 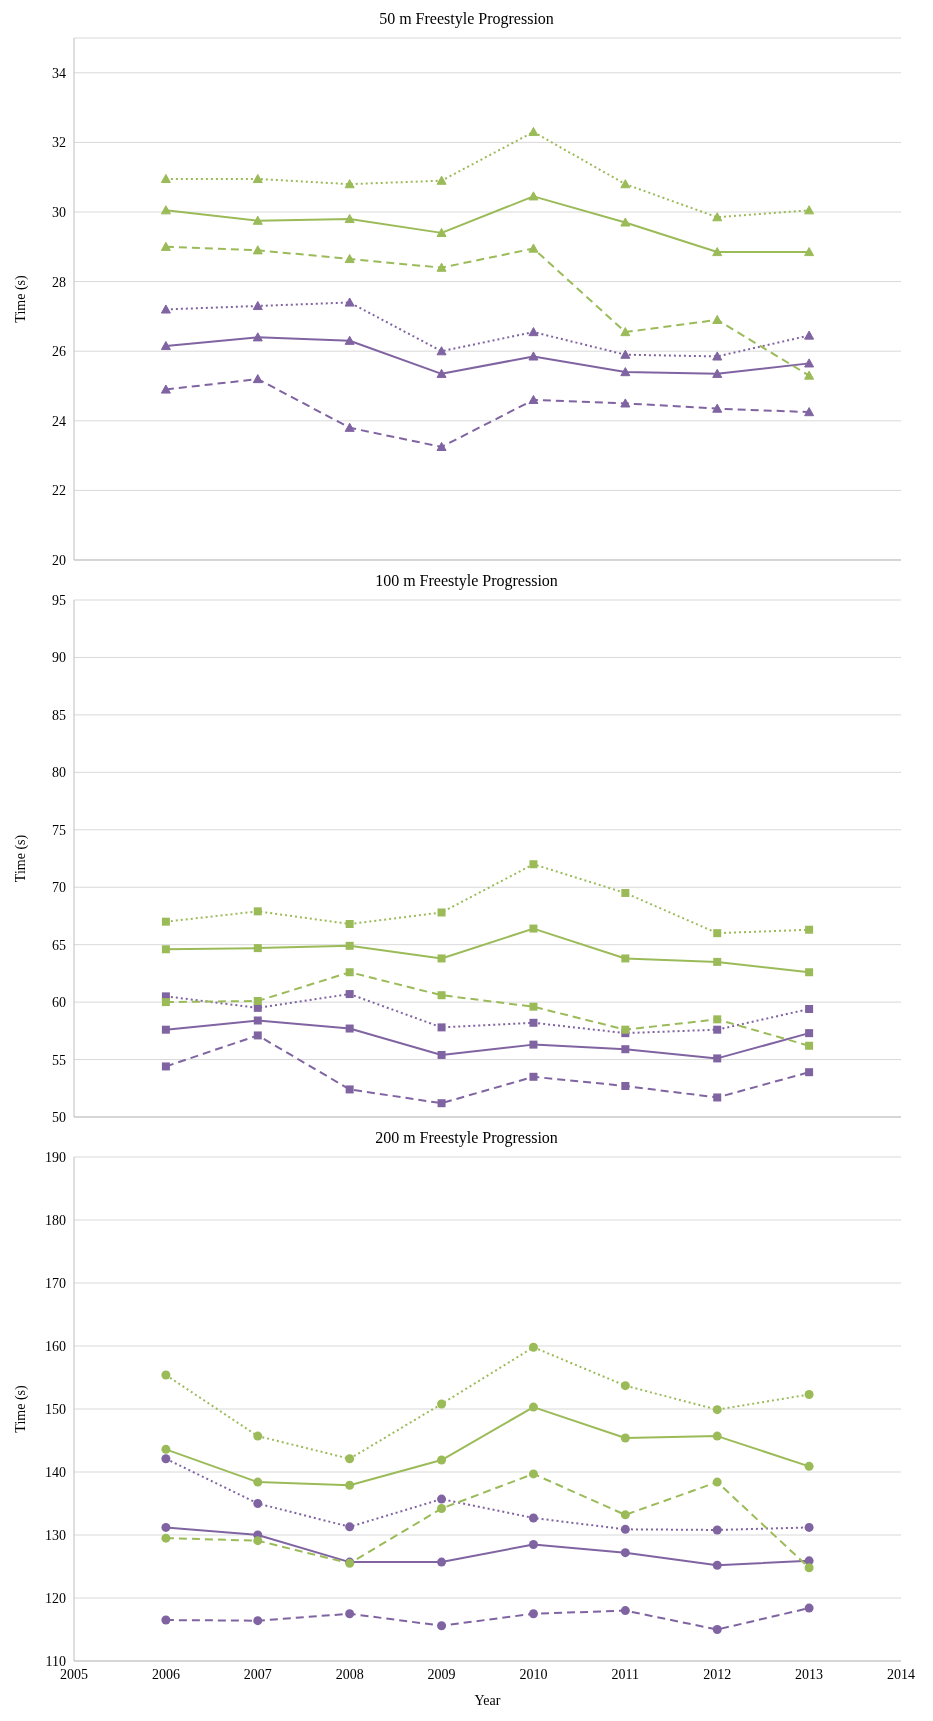 What do you see at coordinates (59, 888) in the screenshot?
I see `y-tick-label: 70` at bounding box center [59, 888].